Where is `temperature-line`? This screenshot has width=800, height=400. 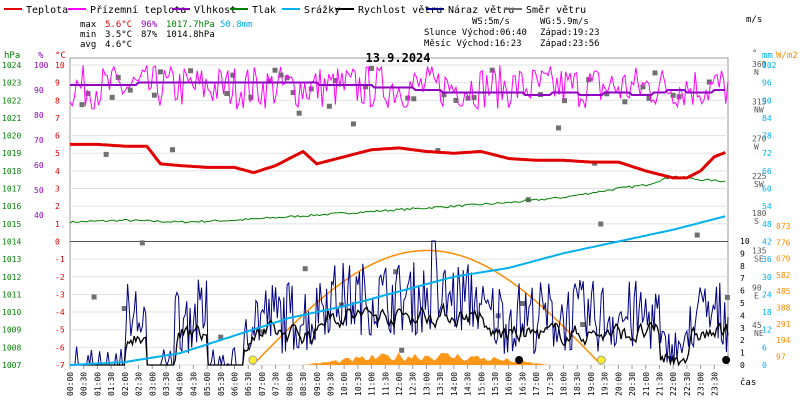
temperature-line is located at coordinates (398, 161).